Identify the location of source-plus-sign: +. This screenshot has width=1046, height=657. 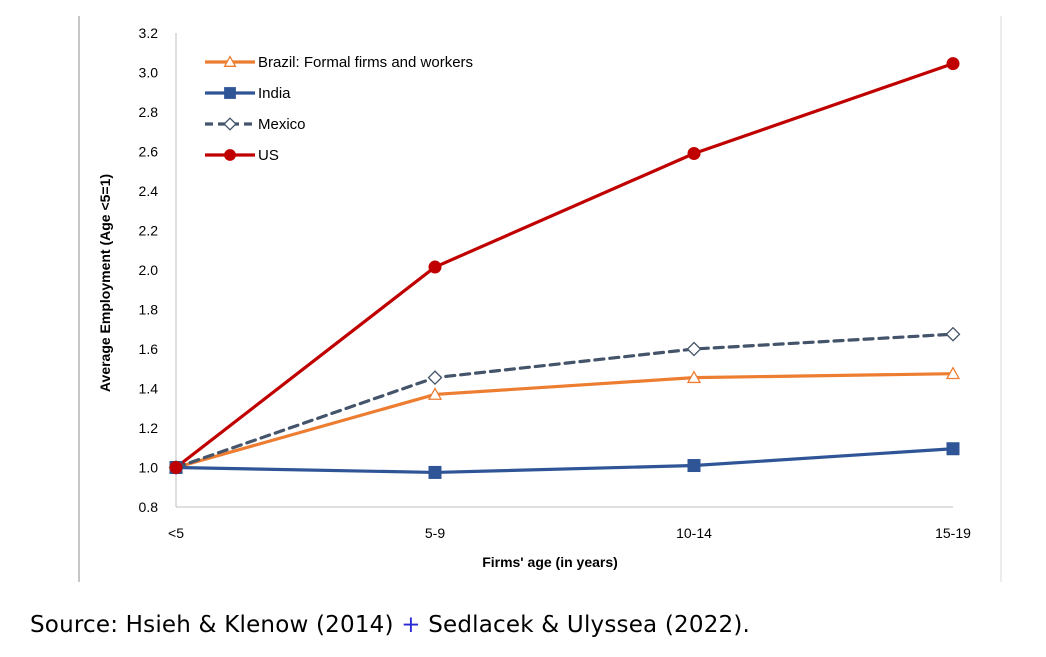
(411, 625).